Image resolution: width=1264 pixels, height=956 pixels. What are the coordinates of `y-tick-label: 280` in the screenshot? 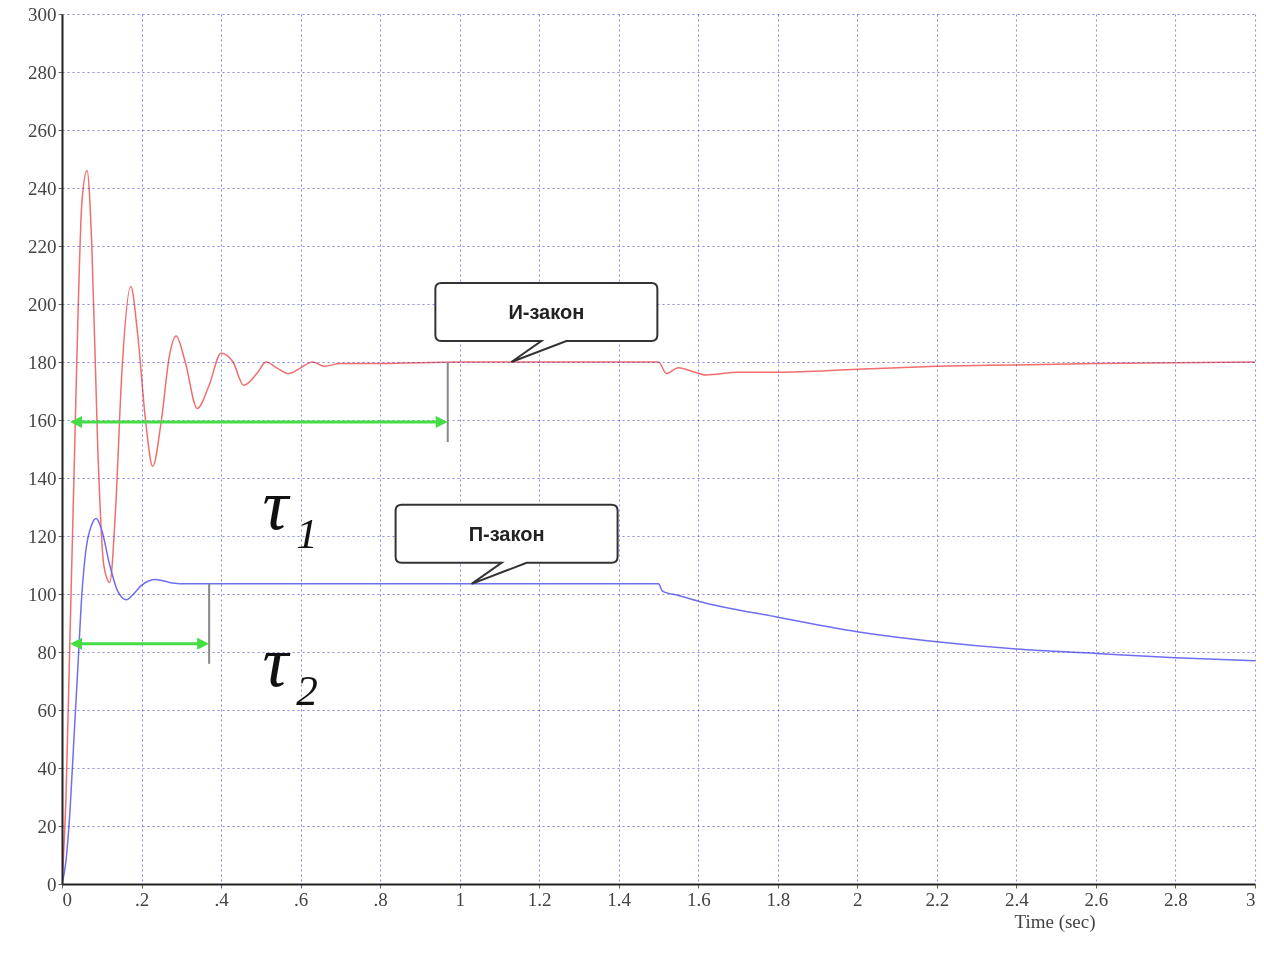 It's located at (42, 72).